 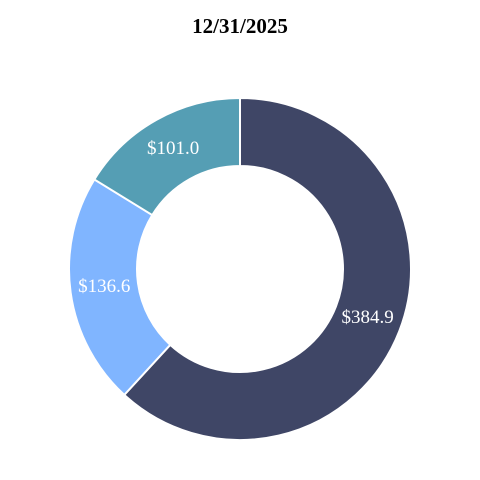 What do you see at coordinates (104, 286) in the screenshot?
I see `slice-label-1: $136.6` at bounding box center [104, 286].